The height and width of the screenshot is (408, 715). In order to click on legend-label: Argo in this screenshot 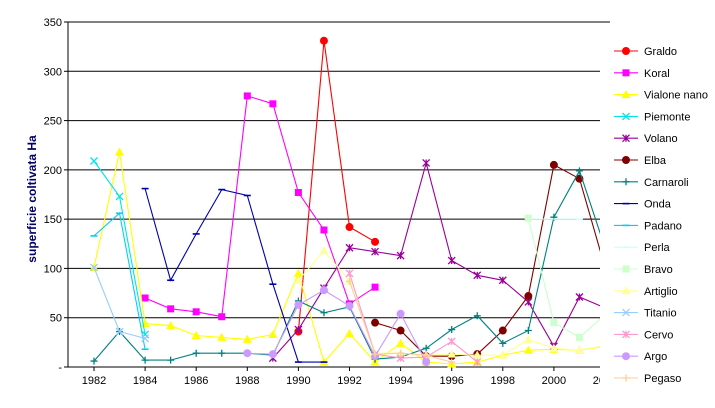, I will do `click(655, 357)`.